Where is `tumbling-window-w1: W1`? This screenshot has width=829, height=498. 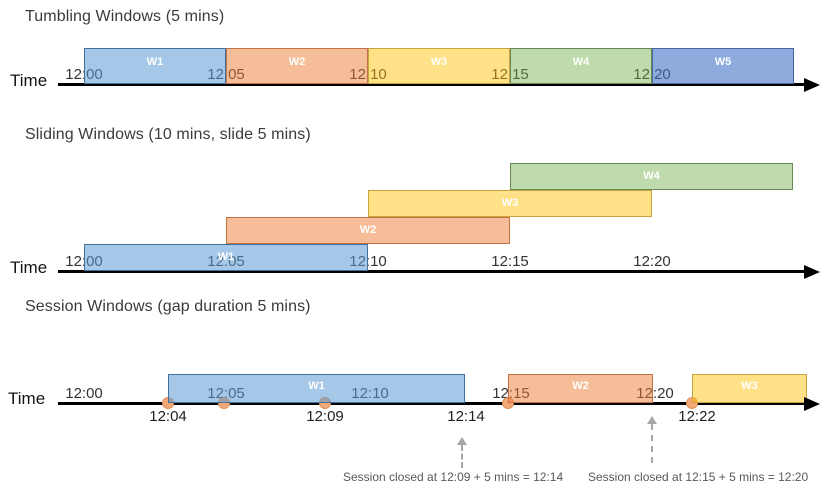 tumbling-window-w1: W1 is located at coordinates (155, 66).